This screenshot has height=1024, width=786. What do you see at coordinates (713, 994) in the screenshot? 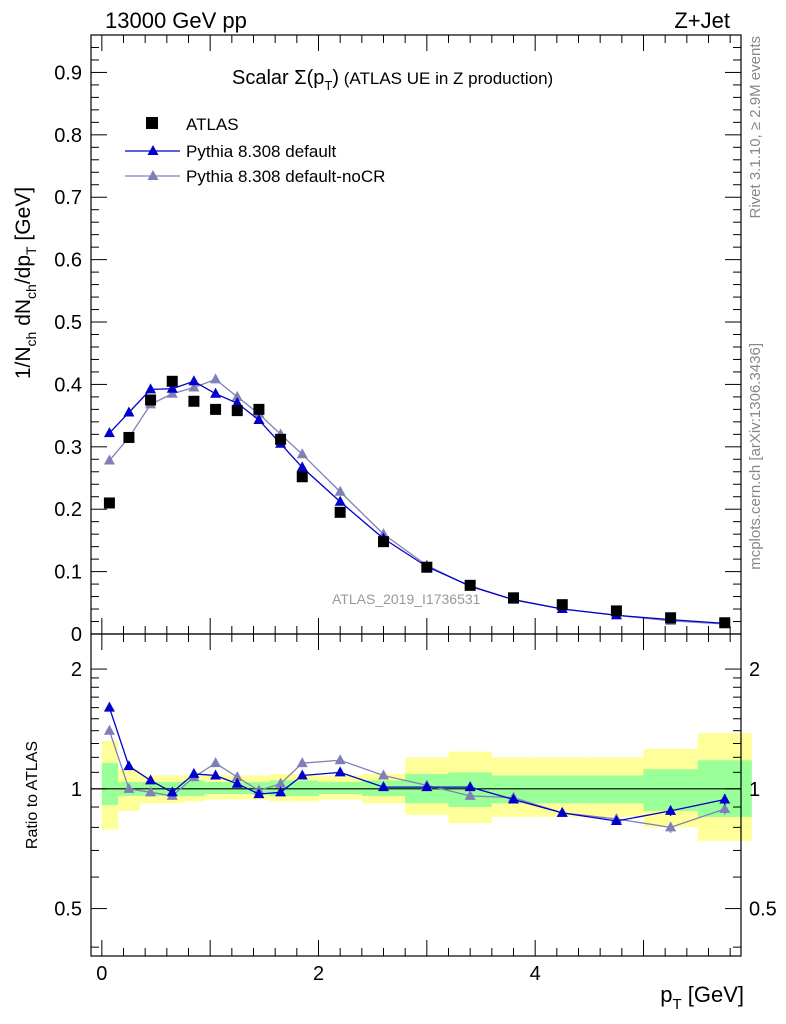
I see `xlabel-b: [GeV]` at bounding box center [713, 994].